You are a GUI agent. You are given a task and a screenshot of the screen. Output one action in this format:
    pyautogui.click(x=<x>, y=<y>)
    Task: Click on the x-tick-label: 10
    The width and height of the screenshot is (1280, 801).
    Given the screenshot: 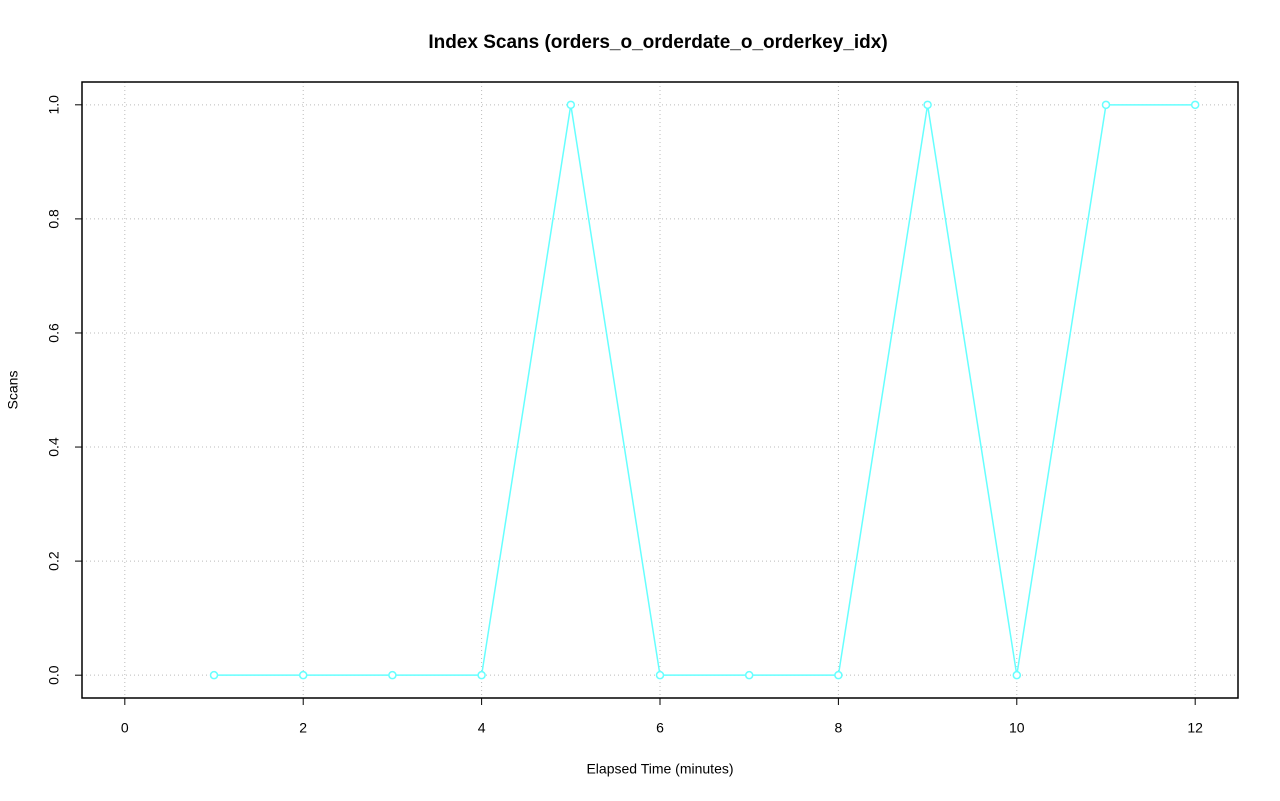 What is the action you would take?
    pyautogui.click(x=1017, y=728)
    